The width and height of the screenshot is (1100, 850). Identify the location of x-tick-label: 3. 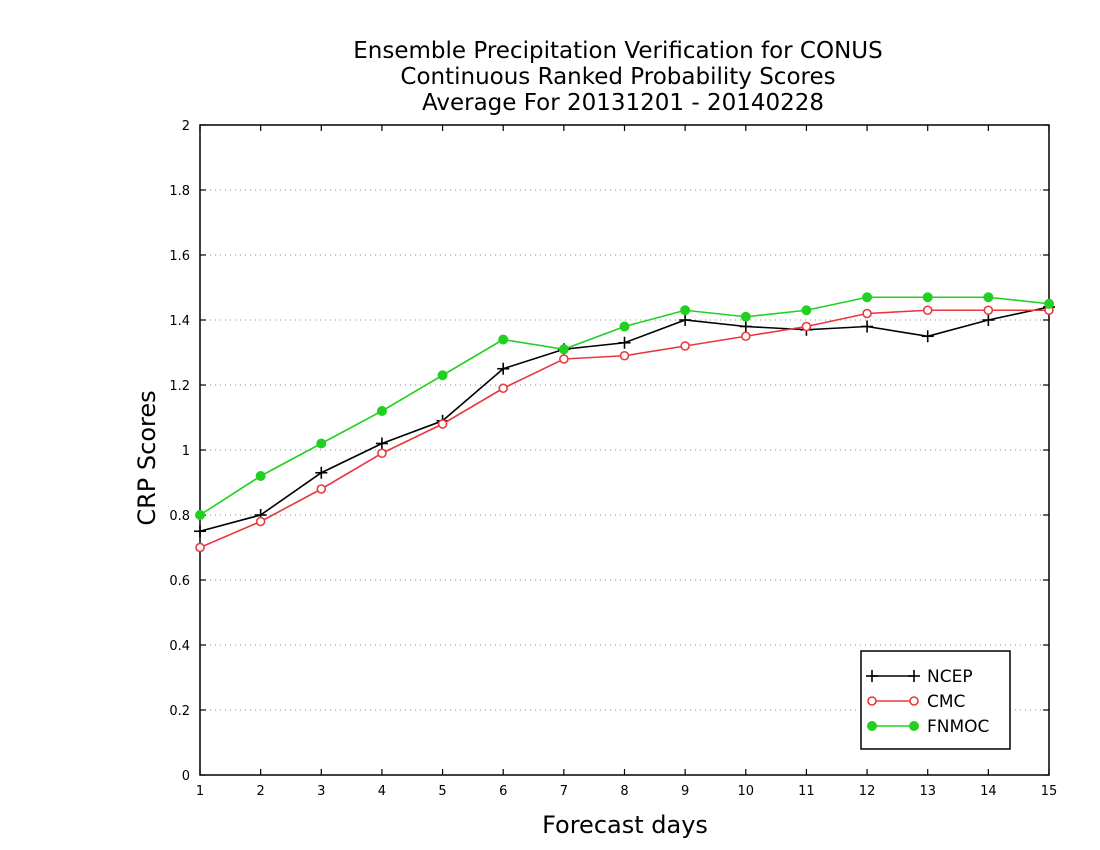
(321, 791).